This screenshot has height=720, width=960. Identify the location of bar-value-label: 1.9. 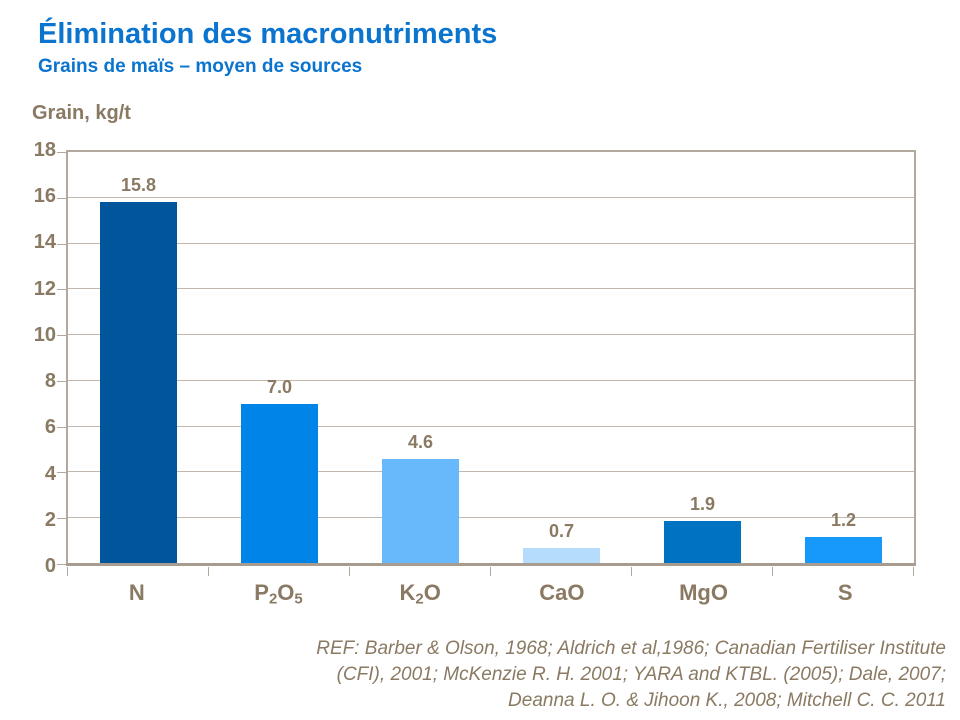
(702, 503).